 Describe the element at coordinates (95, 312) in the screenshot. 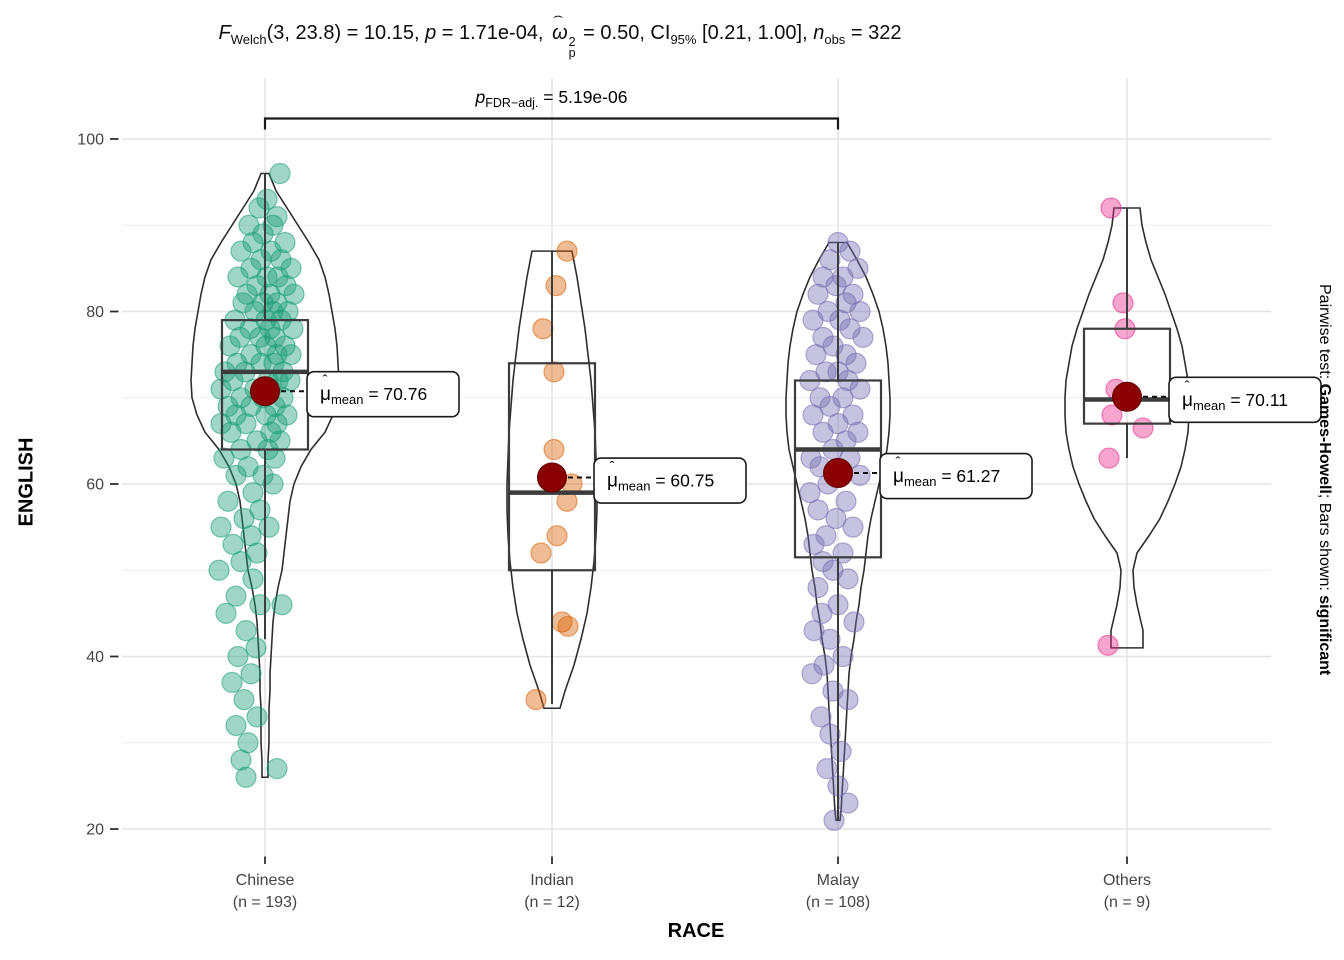

I see `y-tick-label: 80` at that location.